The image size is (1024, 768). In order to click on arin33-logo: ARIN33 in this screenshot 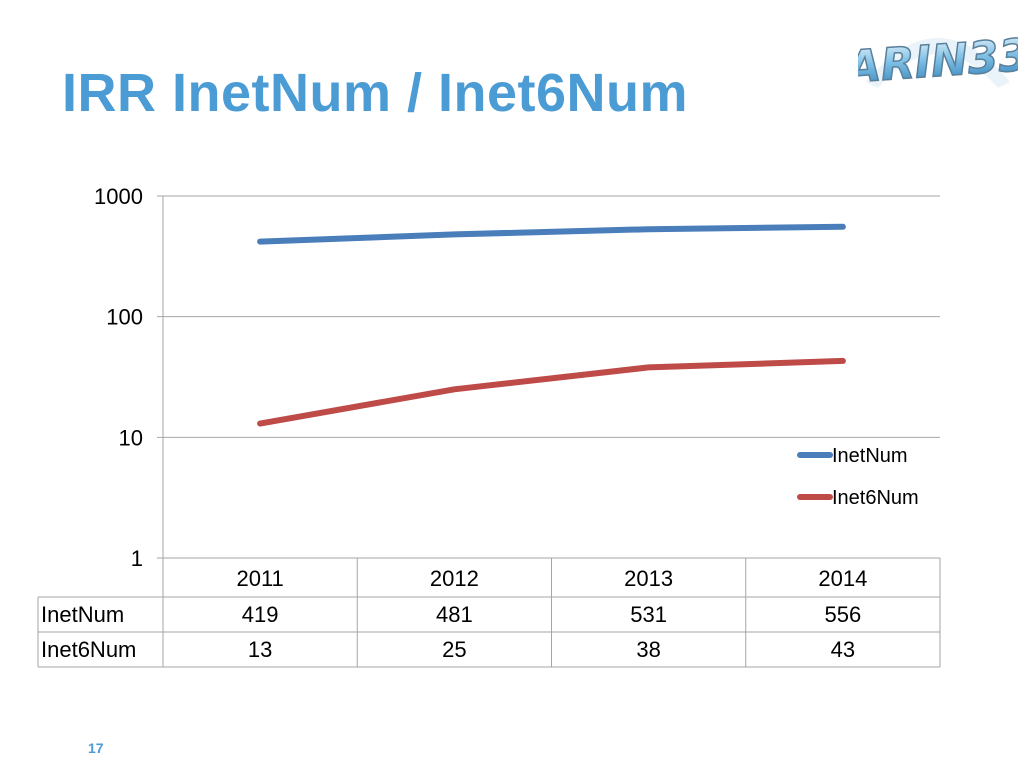, I will do `click(938, 61)`.